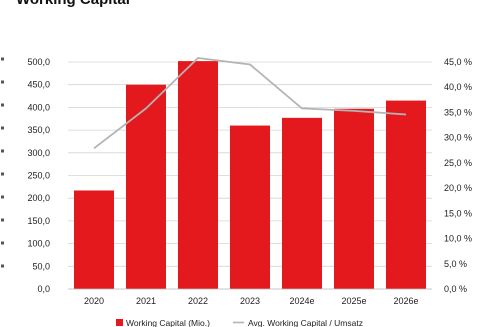 This screenshot has width=488, height=327. What do you see at coordinates (94, 239) in the screenshot?
I see `bar-2020` at bounding box center [94, 239].